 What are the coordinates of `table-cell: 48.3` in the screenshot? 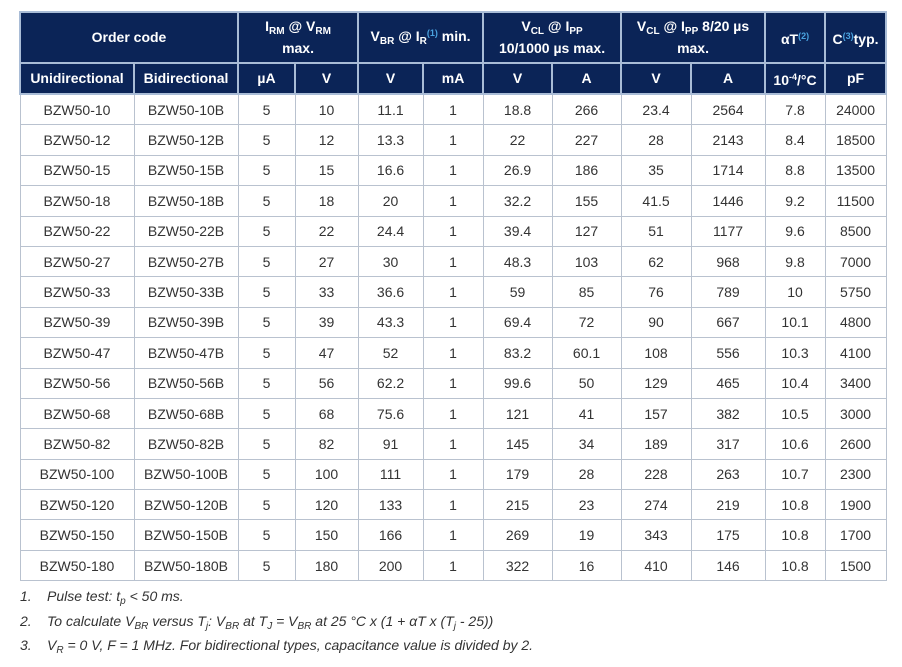 It's located at (517, 261).